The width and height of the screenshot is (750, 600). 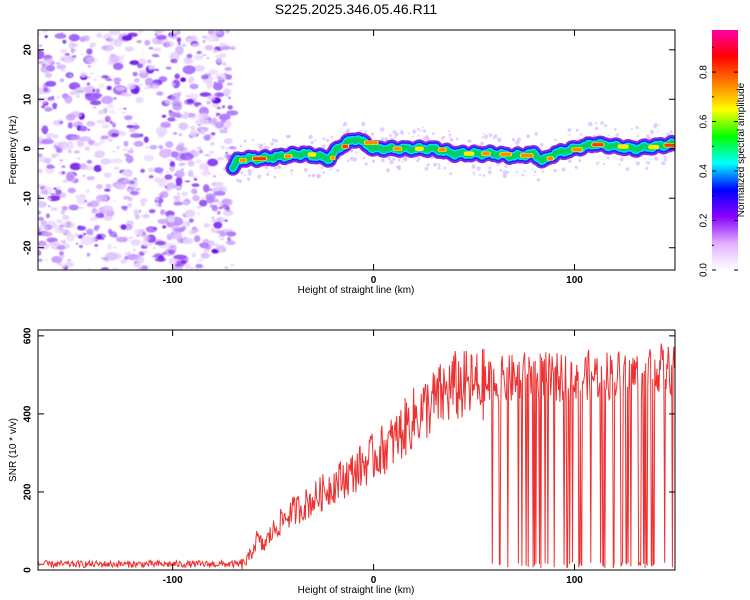 I want to click on colorbar-tick-label: 0.2, so click(x=704, y=220).